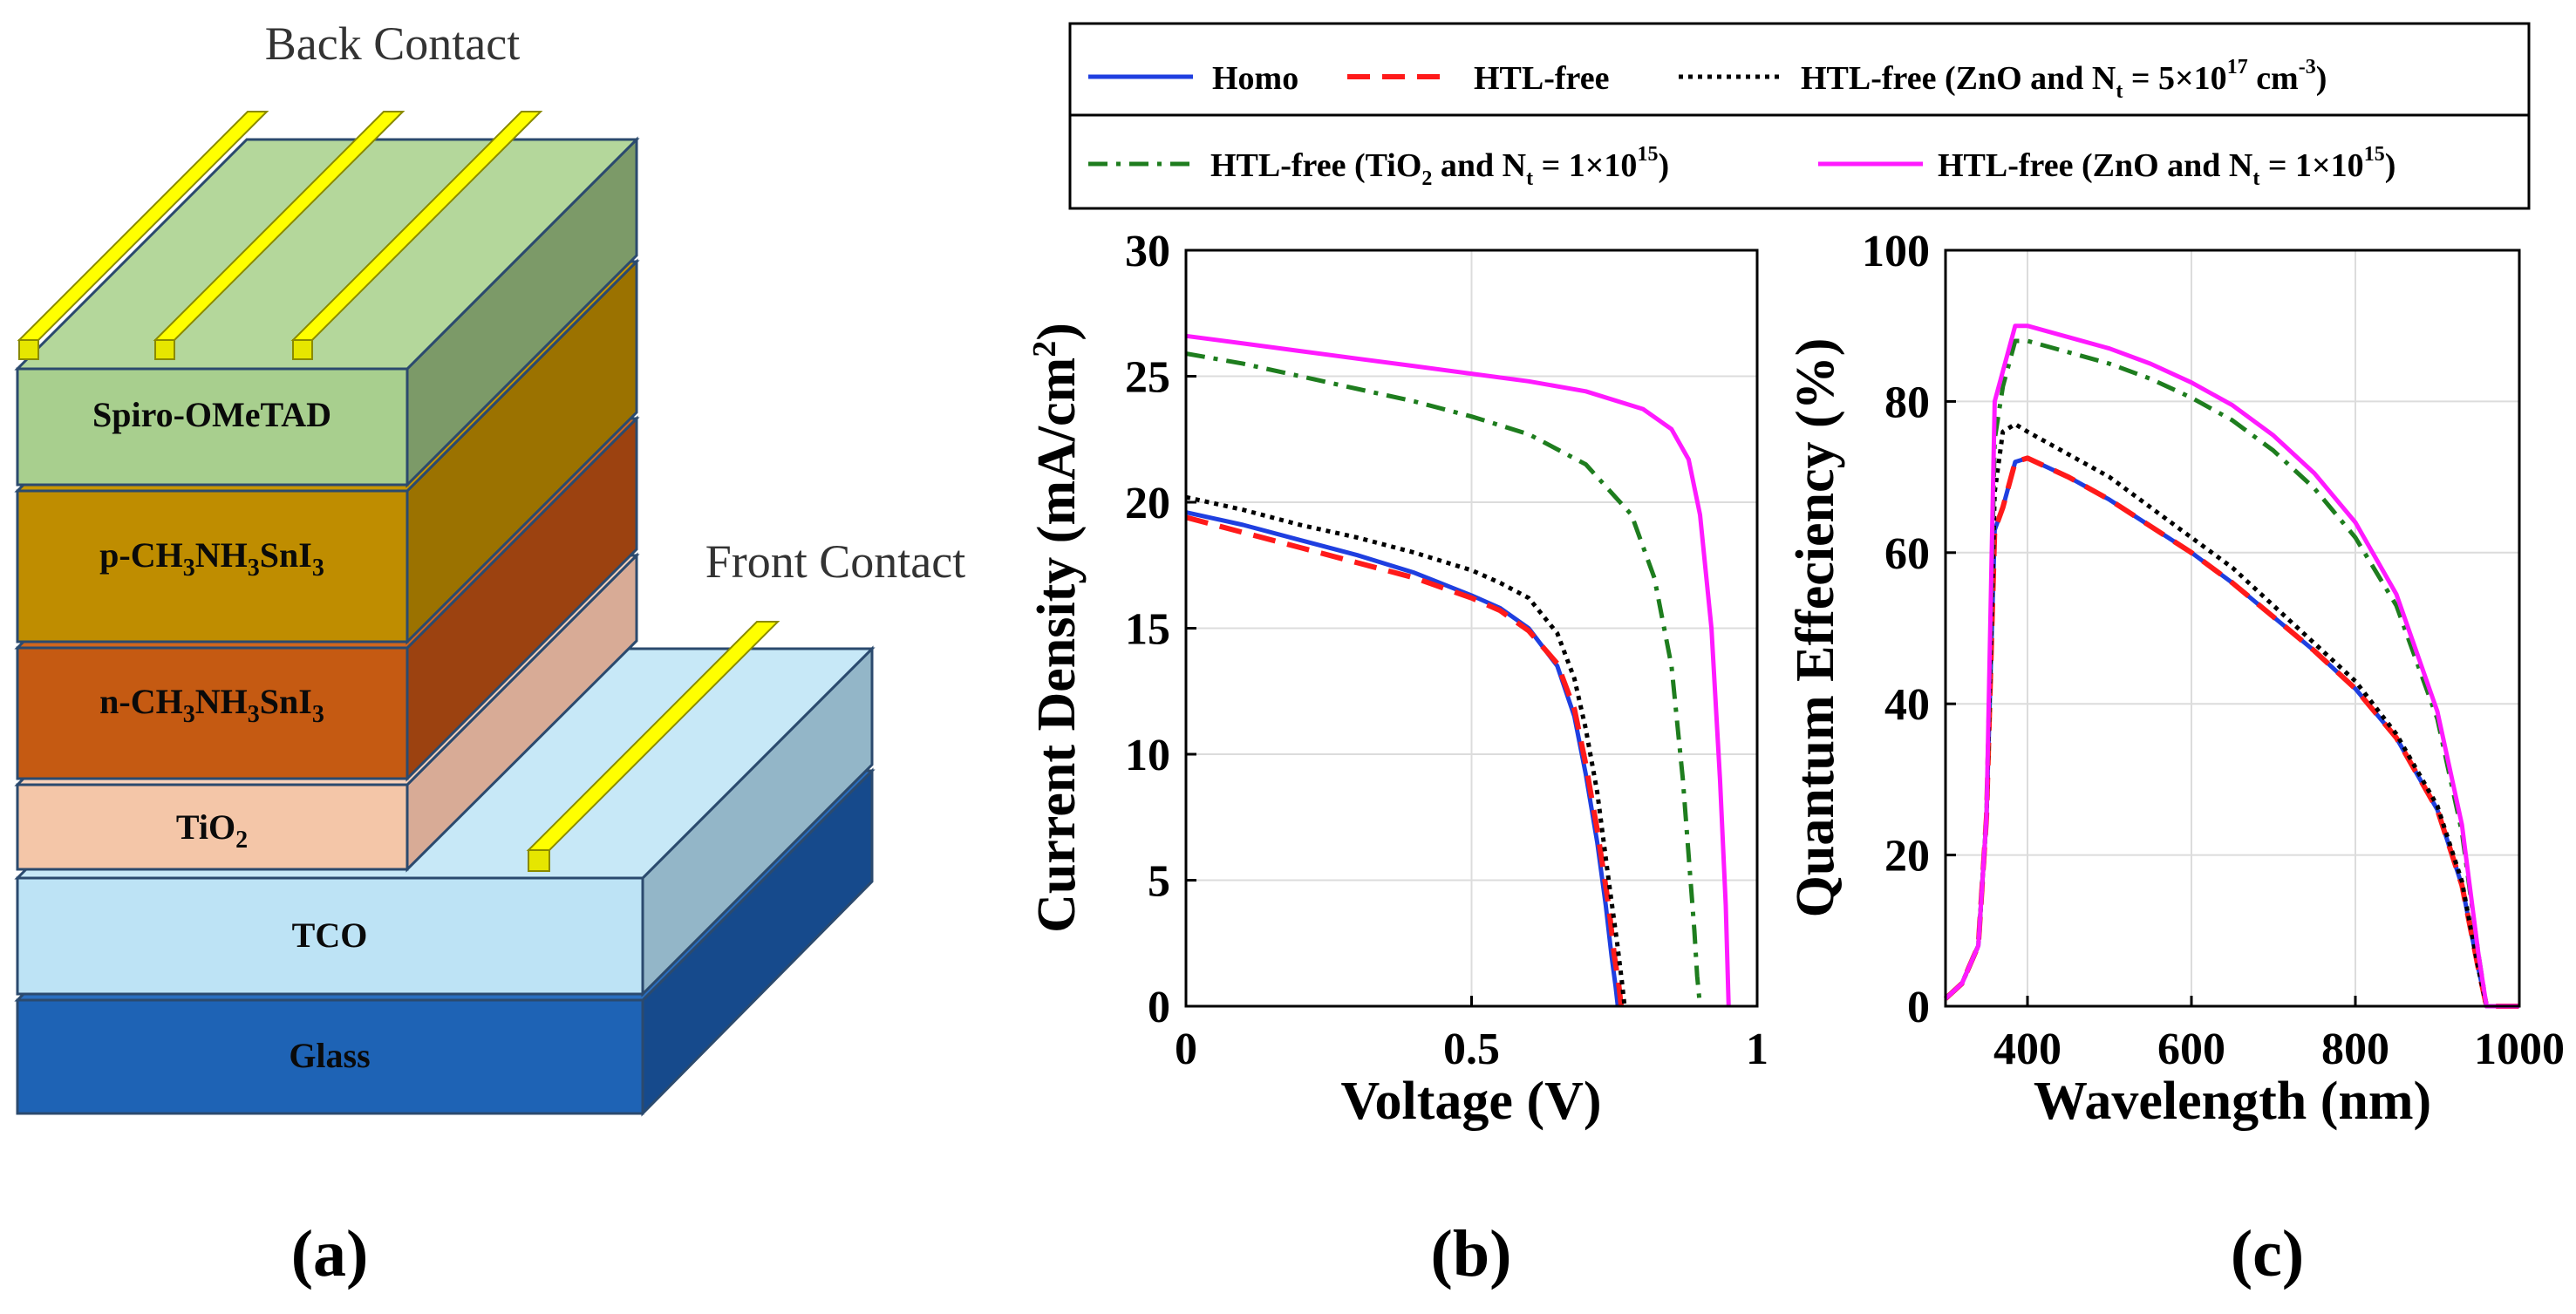 The width and height of the screenshot is (2576, 1314). Describe the element at coordinates (835, 561) in the screenshot. I see `front-contact-label: Front Contact` at that location.